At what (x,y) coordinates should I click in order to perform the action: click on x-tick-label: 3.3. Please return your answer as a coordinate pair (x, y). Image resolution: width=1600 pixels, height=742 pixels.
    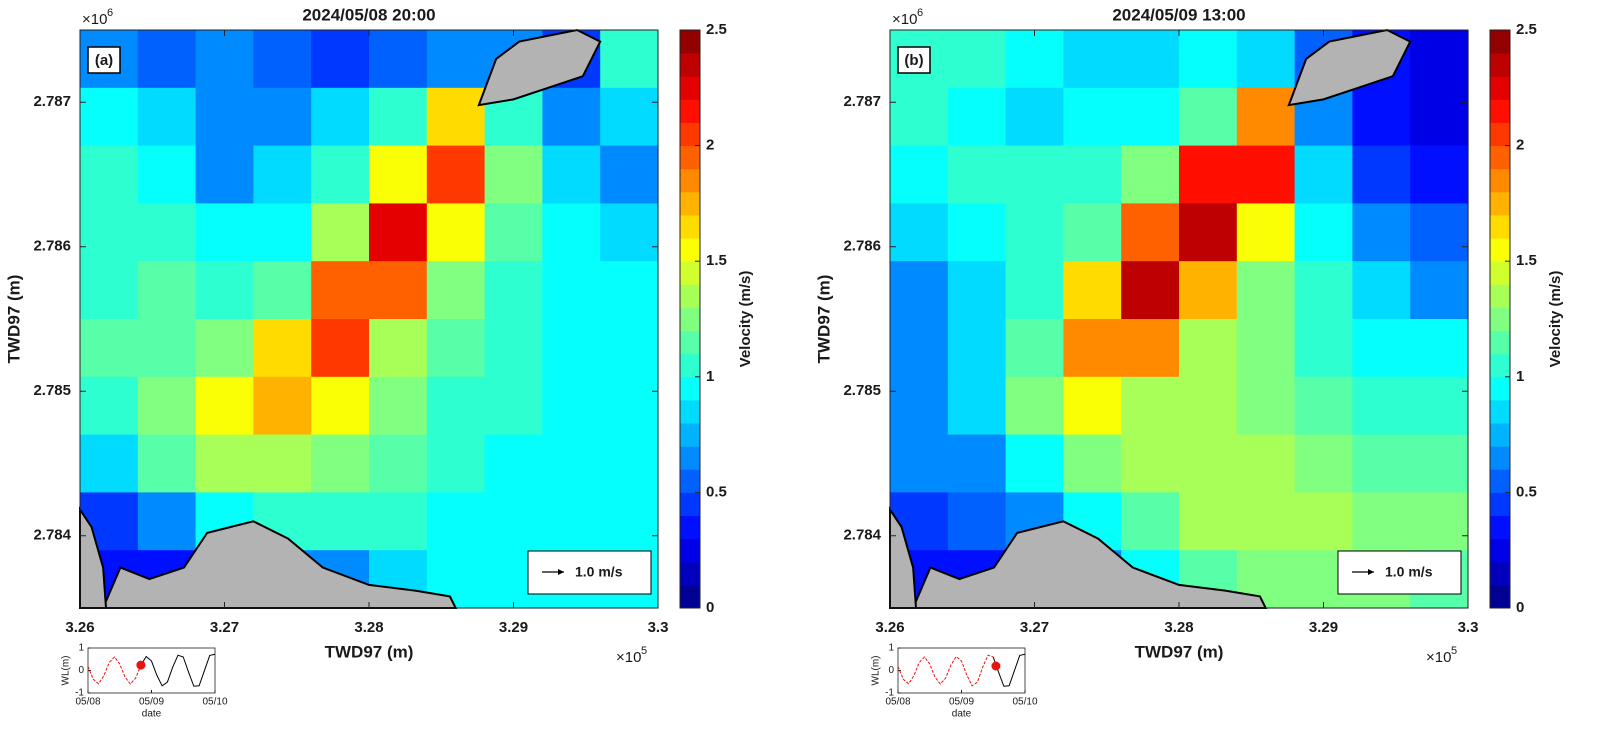
    Looking at the image, I should click on (658, 627).